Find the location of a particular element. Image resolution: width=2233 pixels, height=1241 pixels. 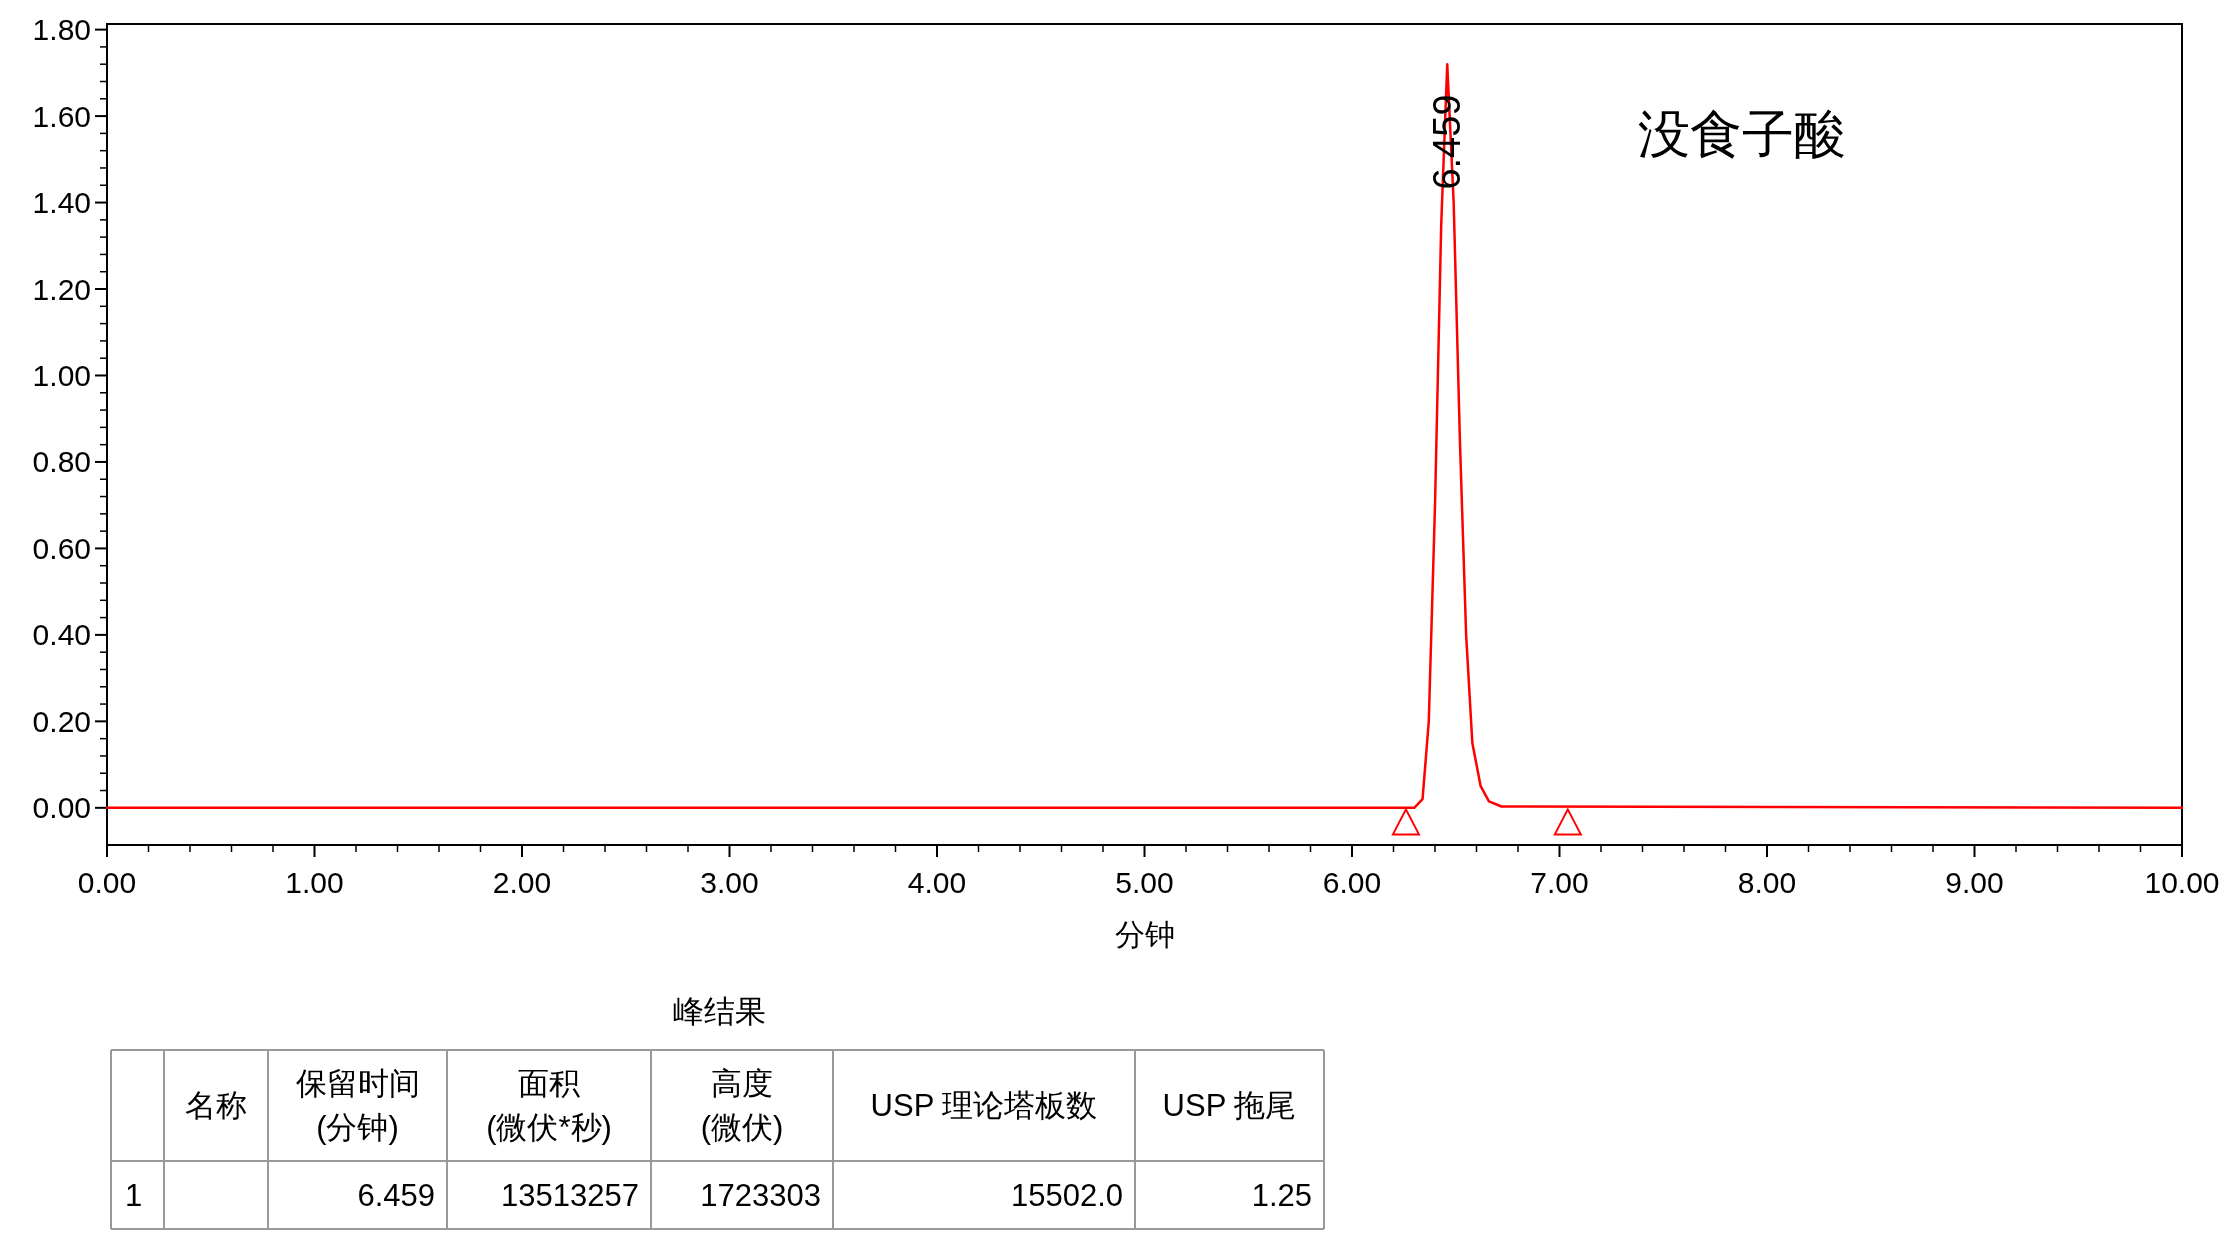

x-tick-label: 10.00 is located at coordinates (2182, 882).